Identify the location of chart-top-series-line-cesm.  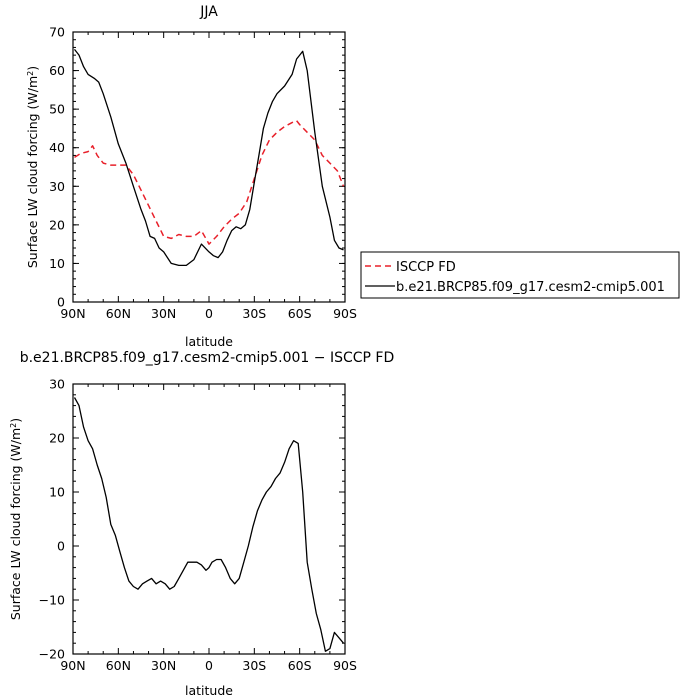
(208, 157).